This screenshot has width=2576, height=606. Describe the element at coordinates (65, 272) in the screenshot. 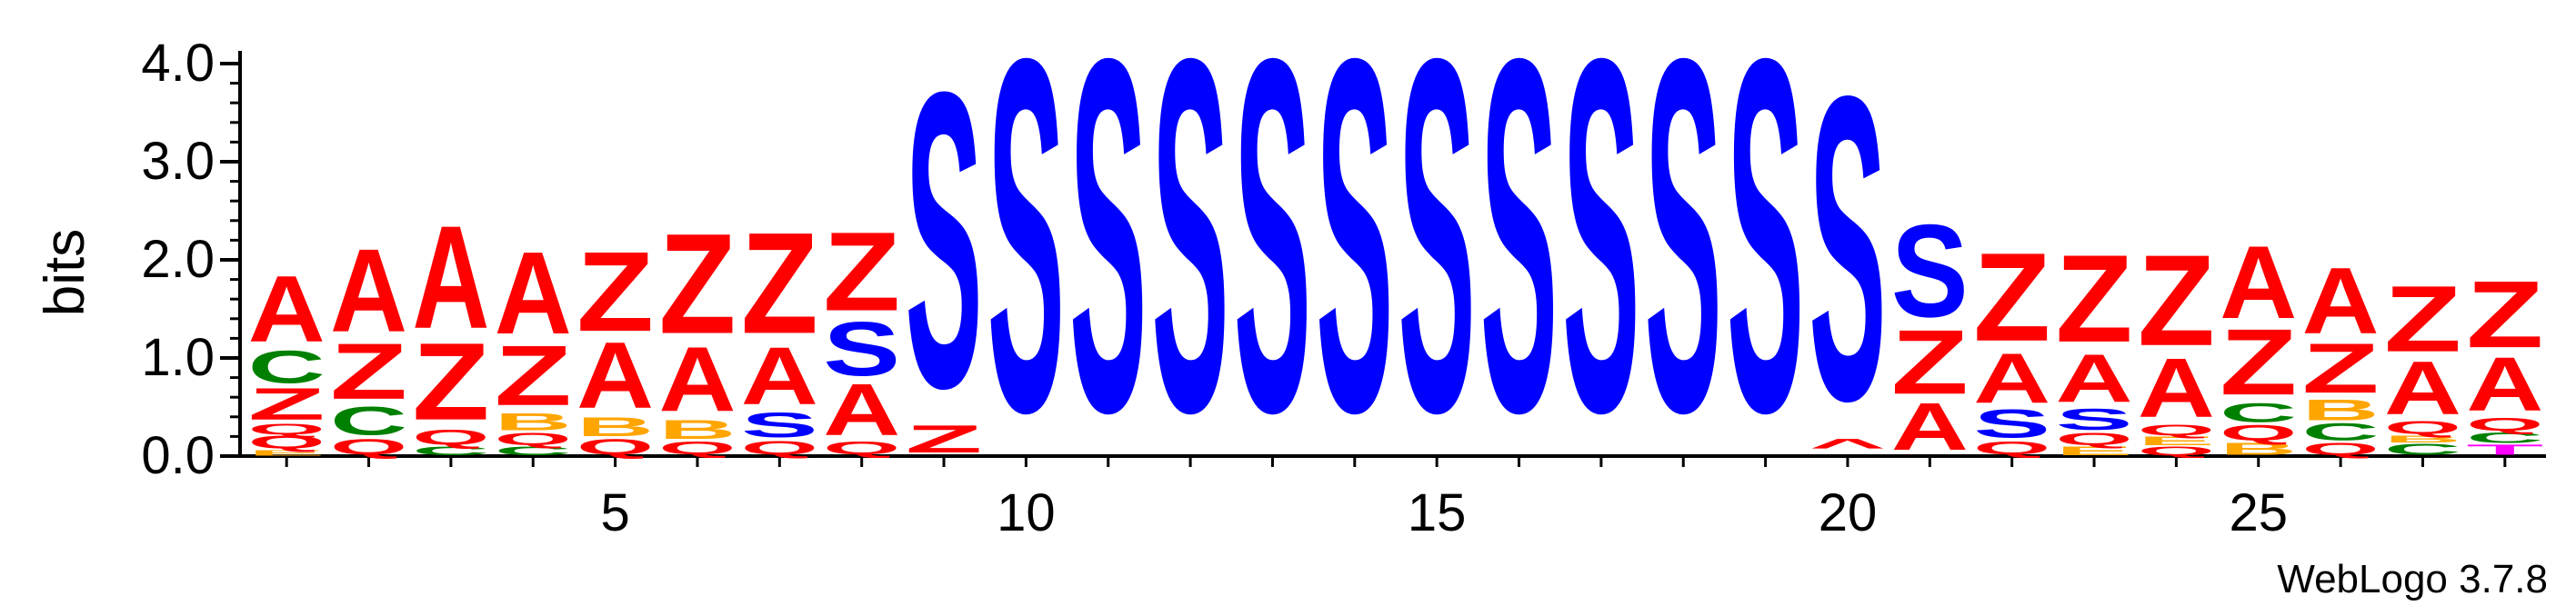

I see `y-axis-label: bits` at that location.